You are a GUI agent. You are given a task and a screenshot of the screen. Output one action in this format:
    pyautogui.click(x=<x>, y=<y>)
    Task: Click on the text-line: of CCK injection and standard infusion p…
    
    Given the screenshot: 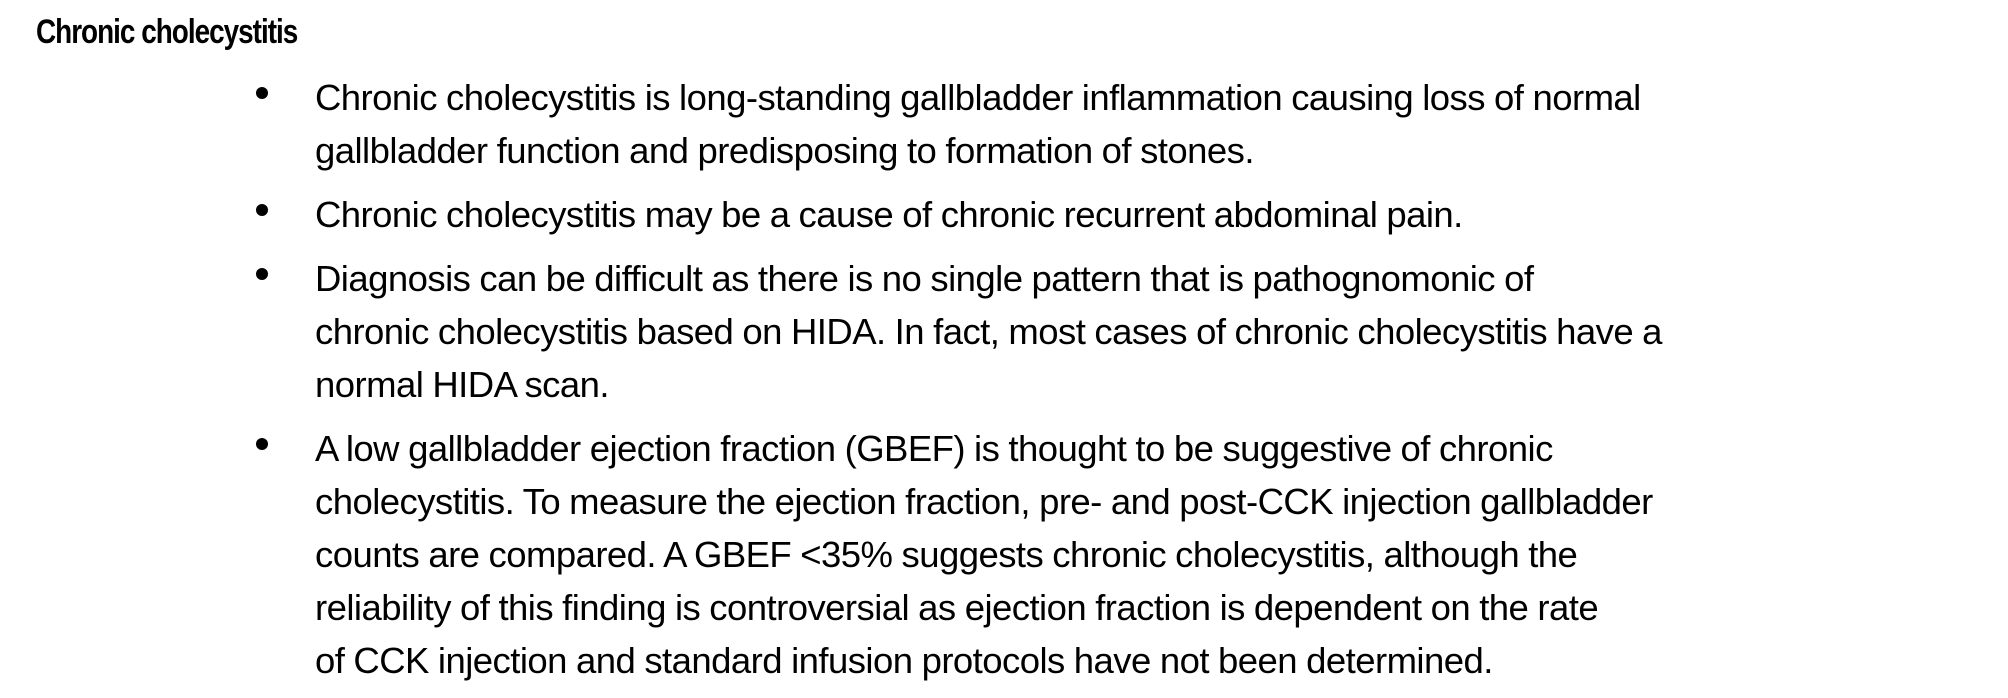 What is the action you would take?
    pyautogui.click(x=904, y=660)
    